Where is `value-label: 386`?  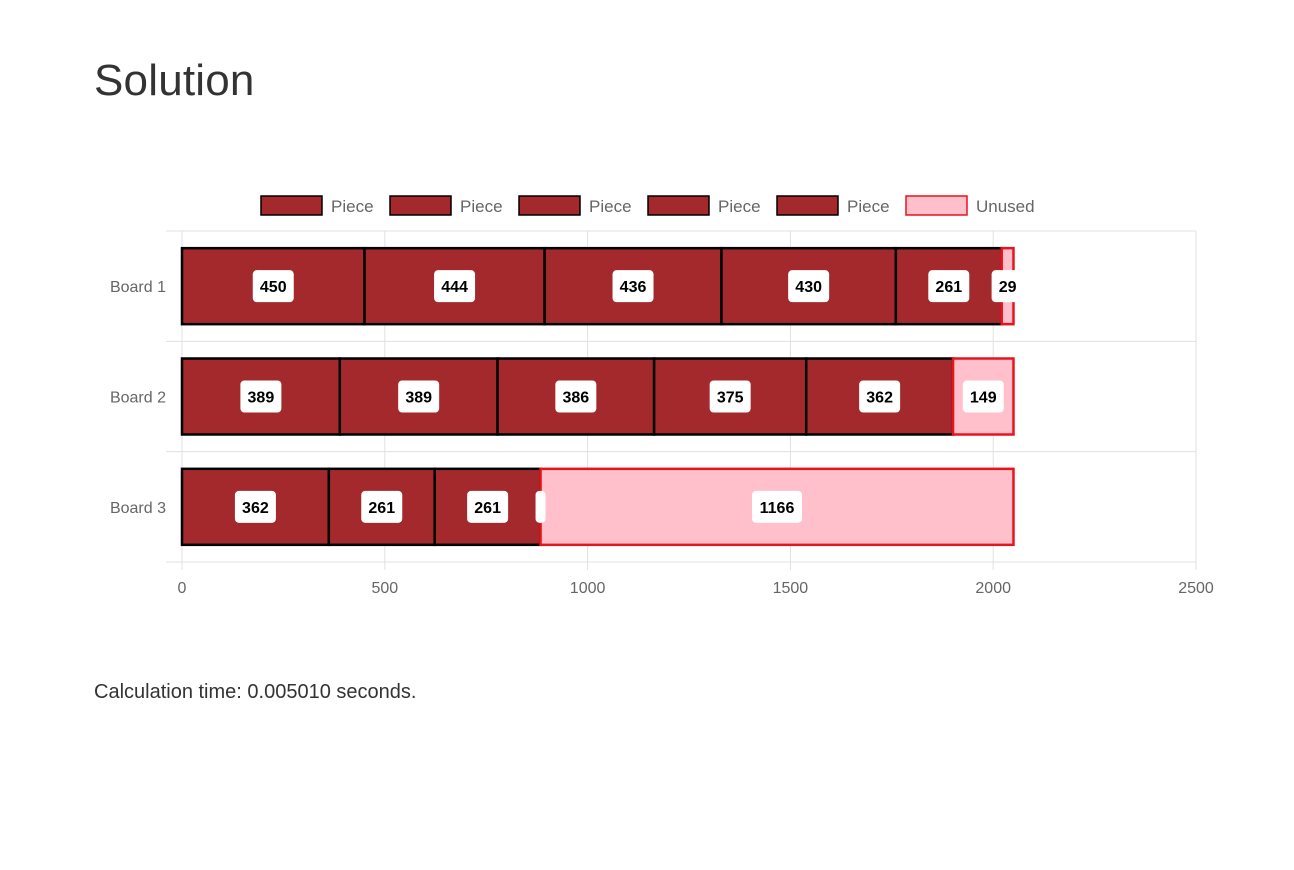 value-label: 386 is located at coordinates (575, 398).